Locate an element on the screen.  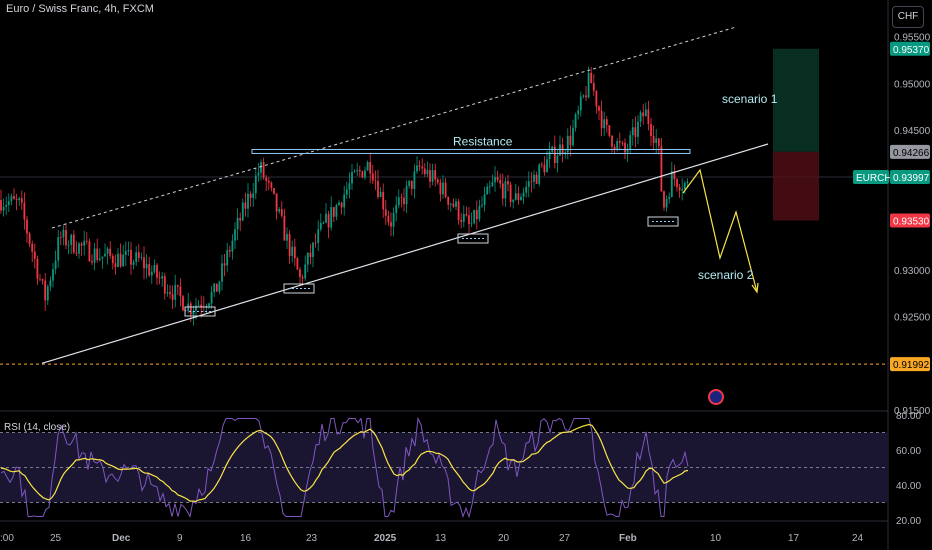
currency-button: CHF is located at coordinates (908, 17).